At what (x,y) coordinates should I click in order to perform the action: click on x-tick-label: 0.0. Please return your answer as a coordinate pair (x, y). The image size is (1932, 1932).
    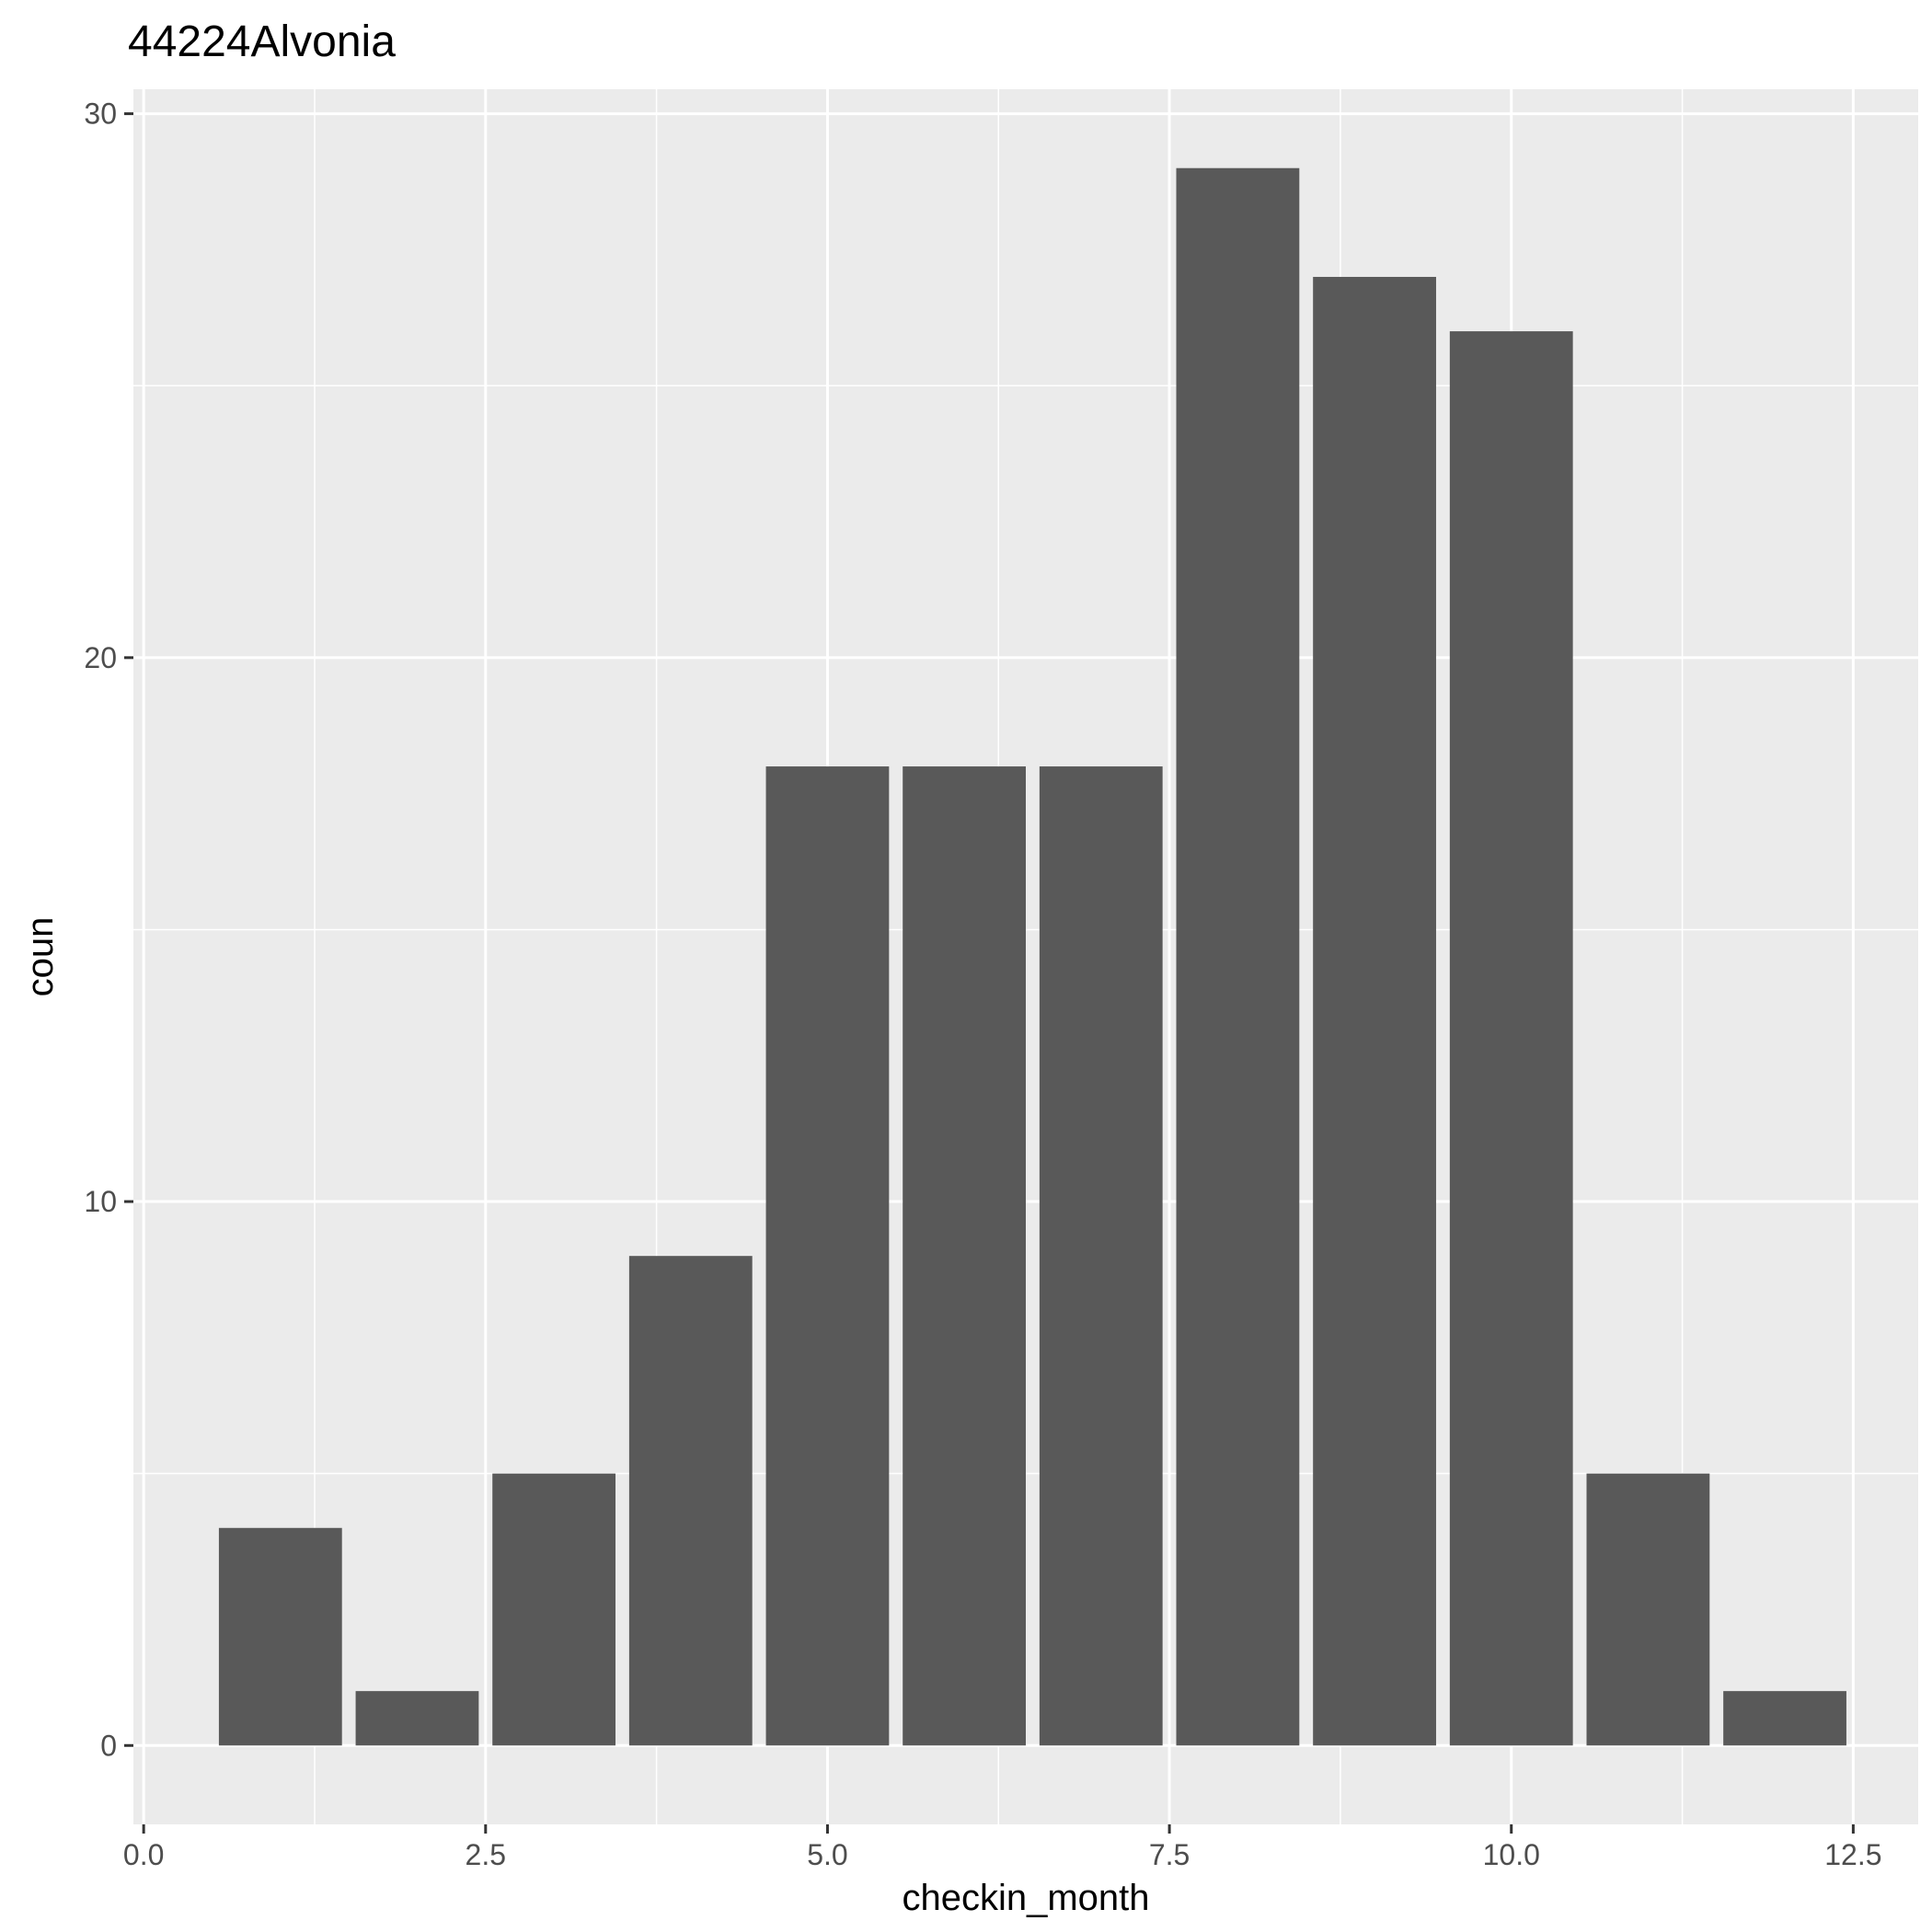
    Looking at the image, I should click on (143, 1854).